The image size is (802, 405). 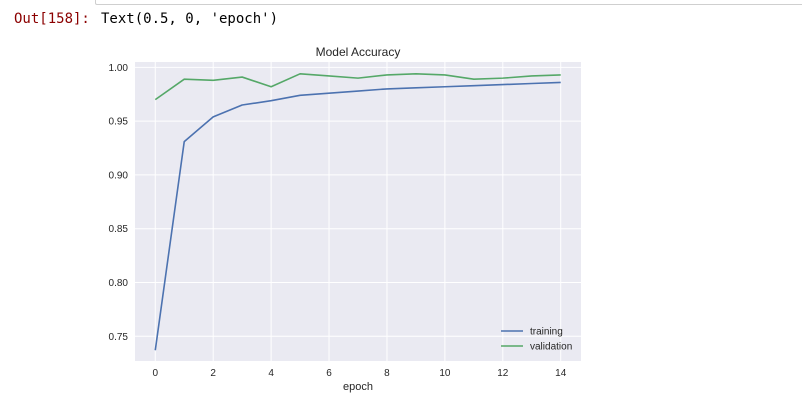 What do you see at coordinates (561, 373) in the screenshot?
I see `x-tick-label: 14` at bounding box center [561, 373].